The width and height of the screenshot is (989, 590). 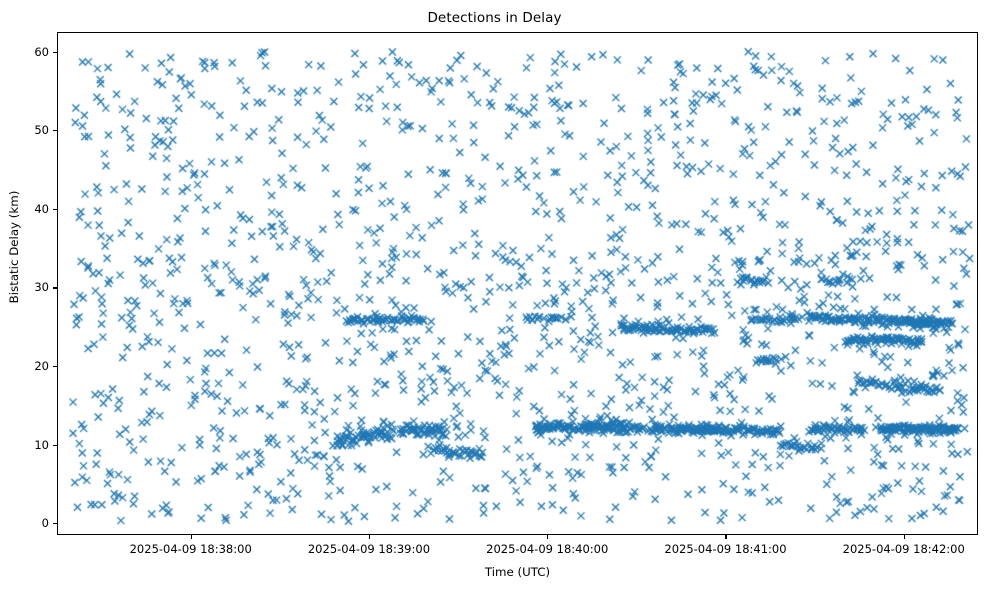 What do you see at coordinates (28, 295) in the screenshot?
I see `y-axis-tick-group: 0 10 20 30 40 50 60` at bounding box center [28, 295].